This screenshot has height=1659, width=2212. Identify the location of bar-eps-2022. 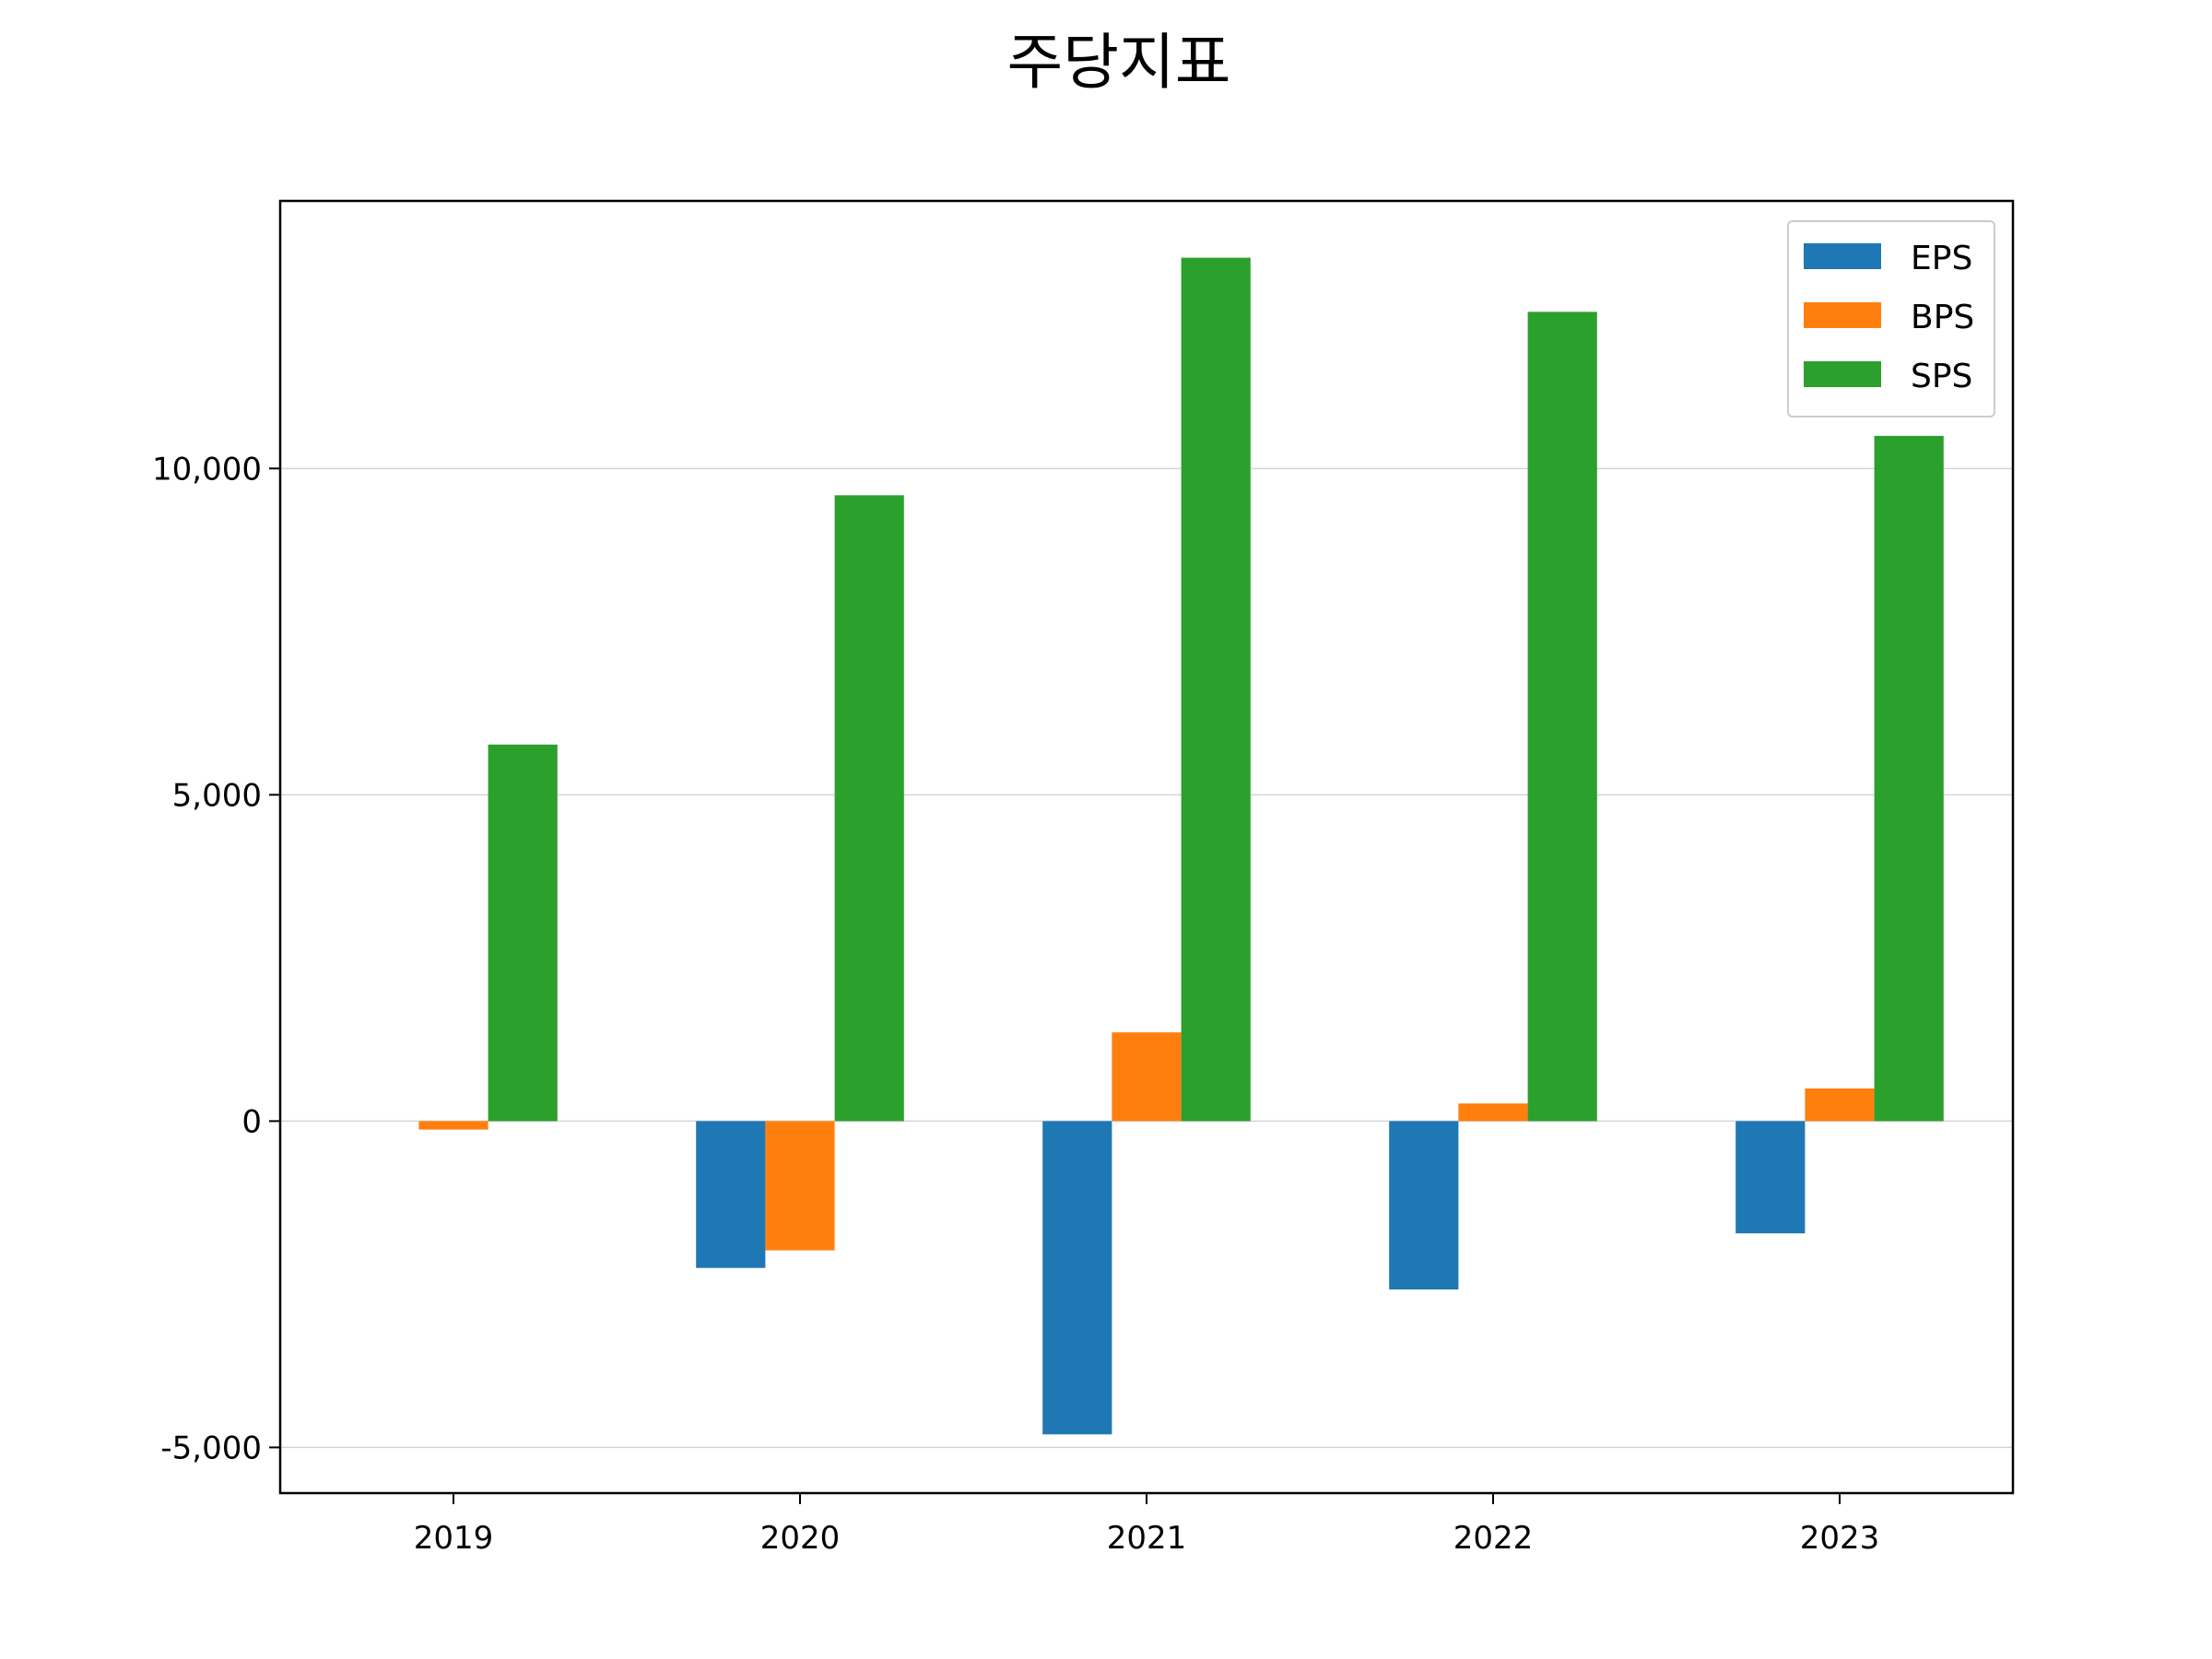
(1424, 1205).